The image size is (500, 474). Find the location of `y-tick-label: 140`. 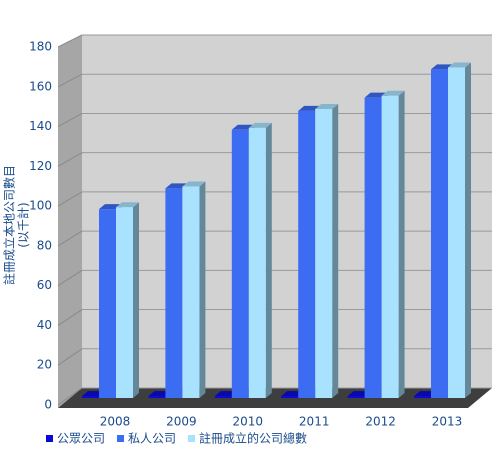

y-tick-label: 140 is located at coordinates (40, 126).